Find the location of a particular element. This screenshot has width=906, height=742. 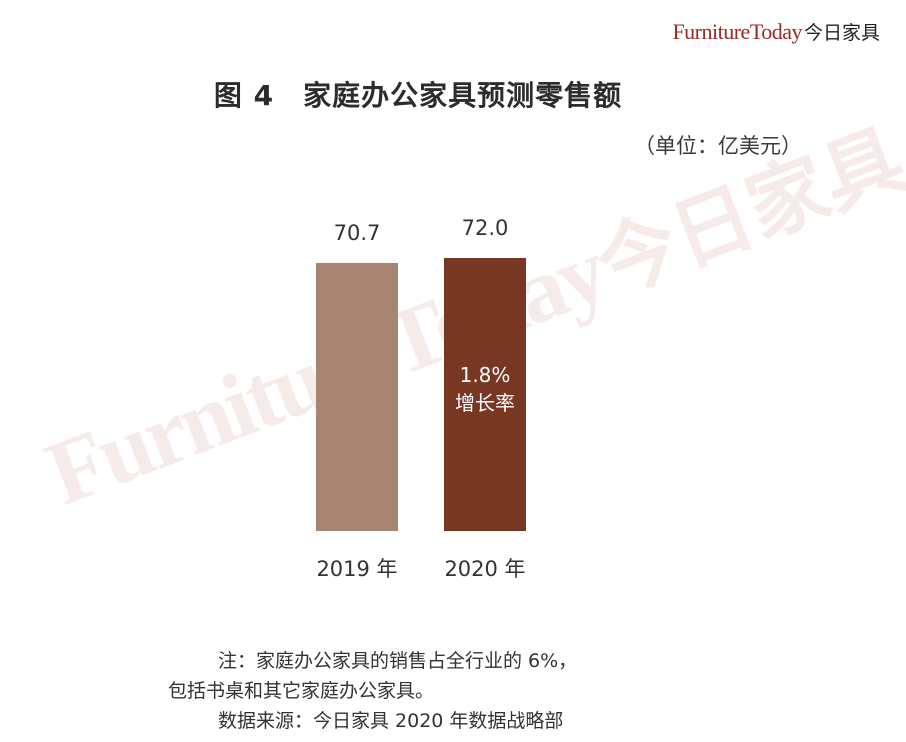

brand-cn-text: 今日家具 is located at coordinates (841, 33).